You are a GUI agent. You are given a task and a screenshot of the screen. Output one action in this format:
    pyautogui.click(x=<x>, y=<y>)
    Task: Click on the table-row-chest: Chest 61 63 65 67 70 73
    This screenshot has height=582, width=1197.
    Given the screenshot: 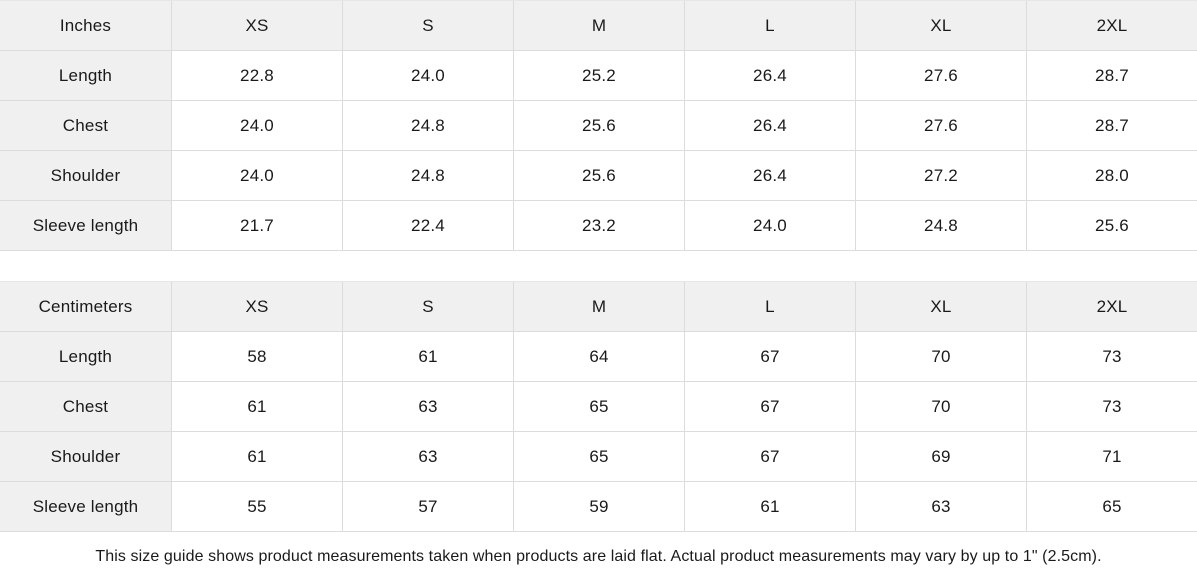 What is the action you would take?
    pyautogui.click(x=598, y=407)
    